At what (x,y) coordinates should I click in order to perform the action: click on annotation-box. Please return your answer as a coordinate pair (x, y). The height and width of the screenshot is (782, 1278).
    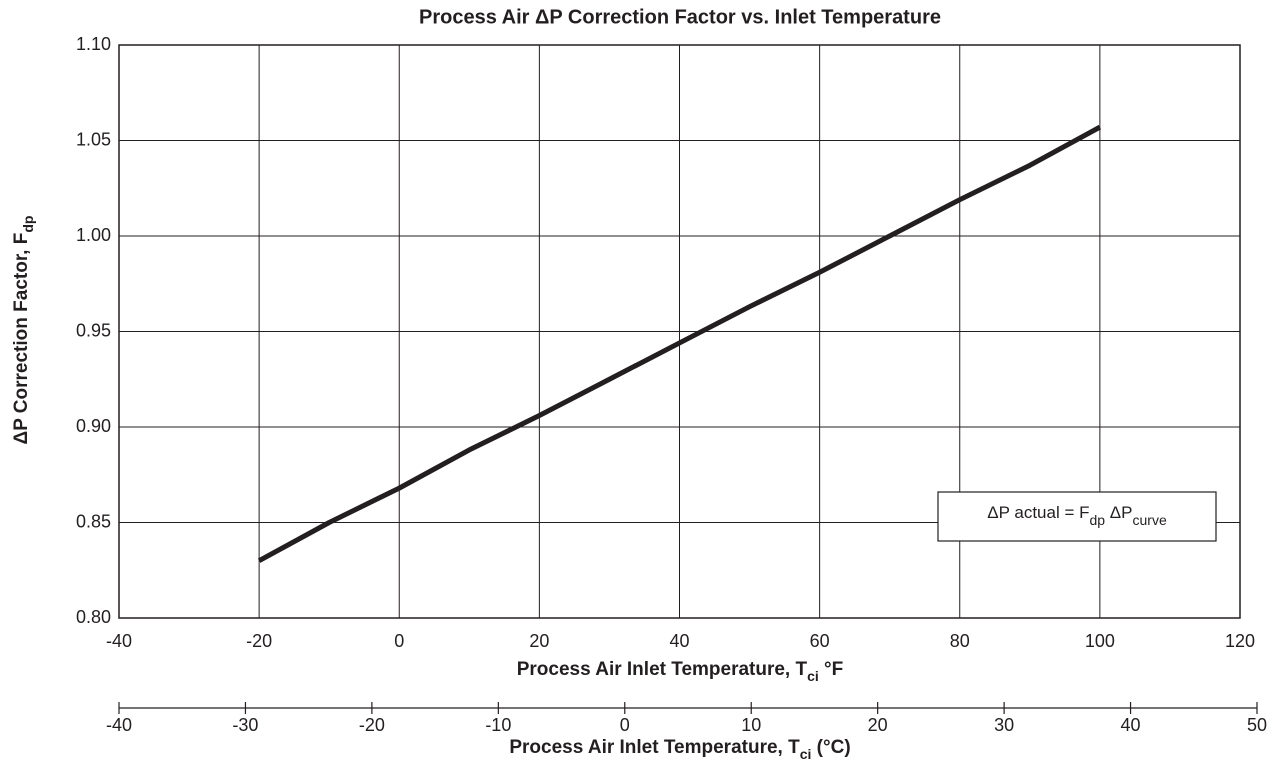
    Looking at the image, I should click on (1077, 516).